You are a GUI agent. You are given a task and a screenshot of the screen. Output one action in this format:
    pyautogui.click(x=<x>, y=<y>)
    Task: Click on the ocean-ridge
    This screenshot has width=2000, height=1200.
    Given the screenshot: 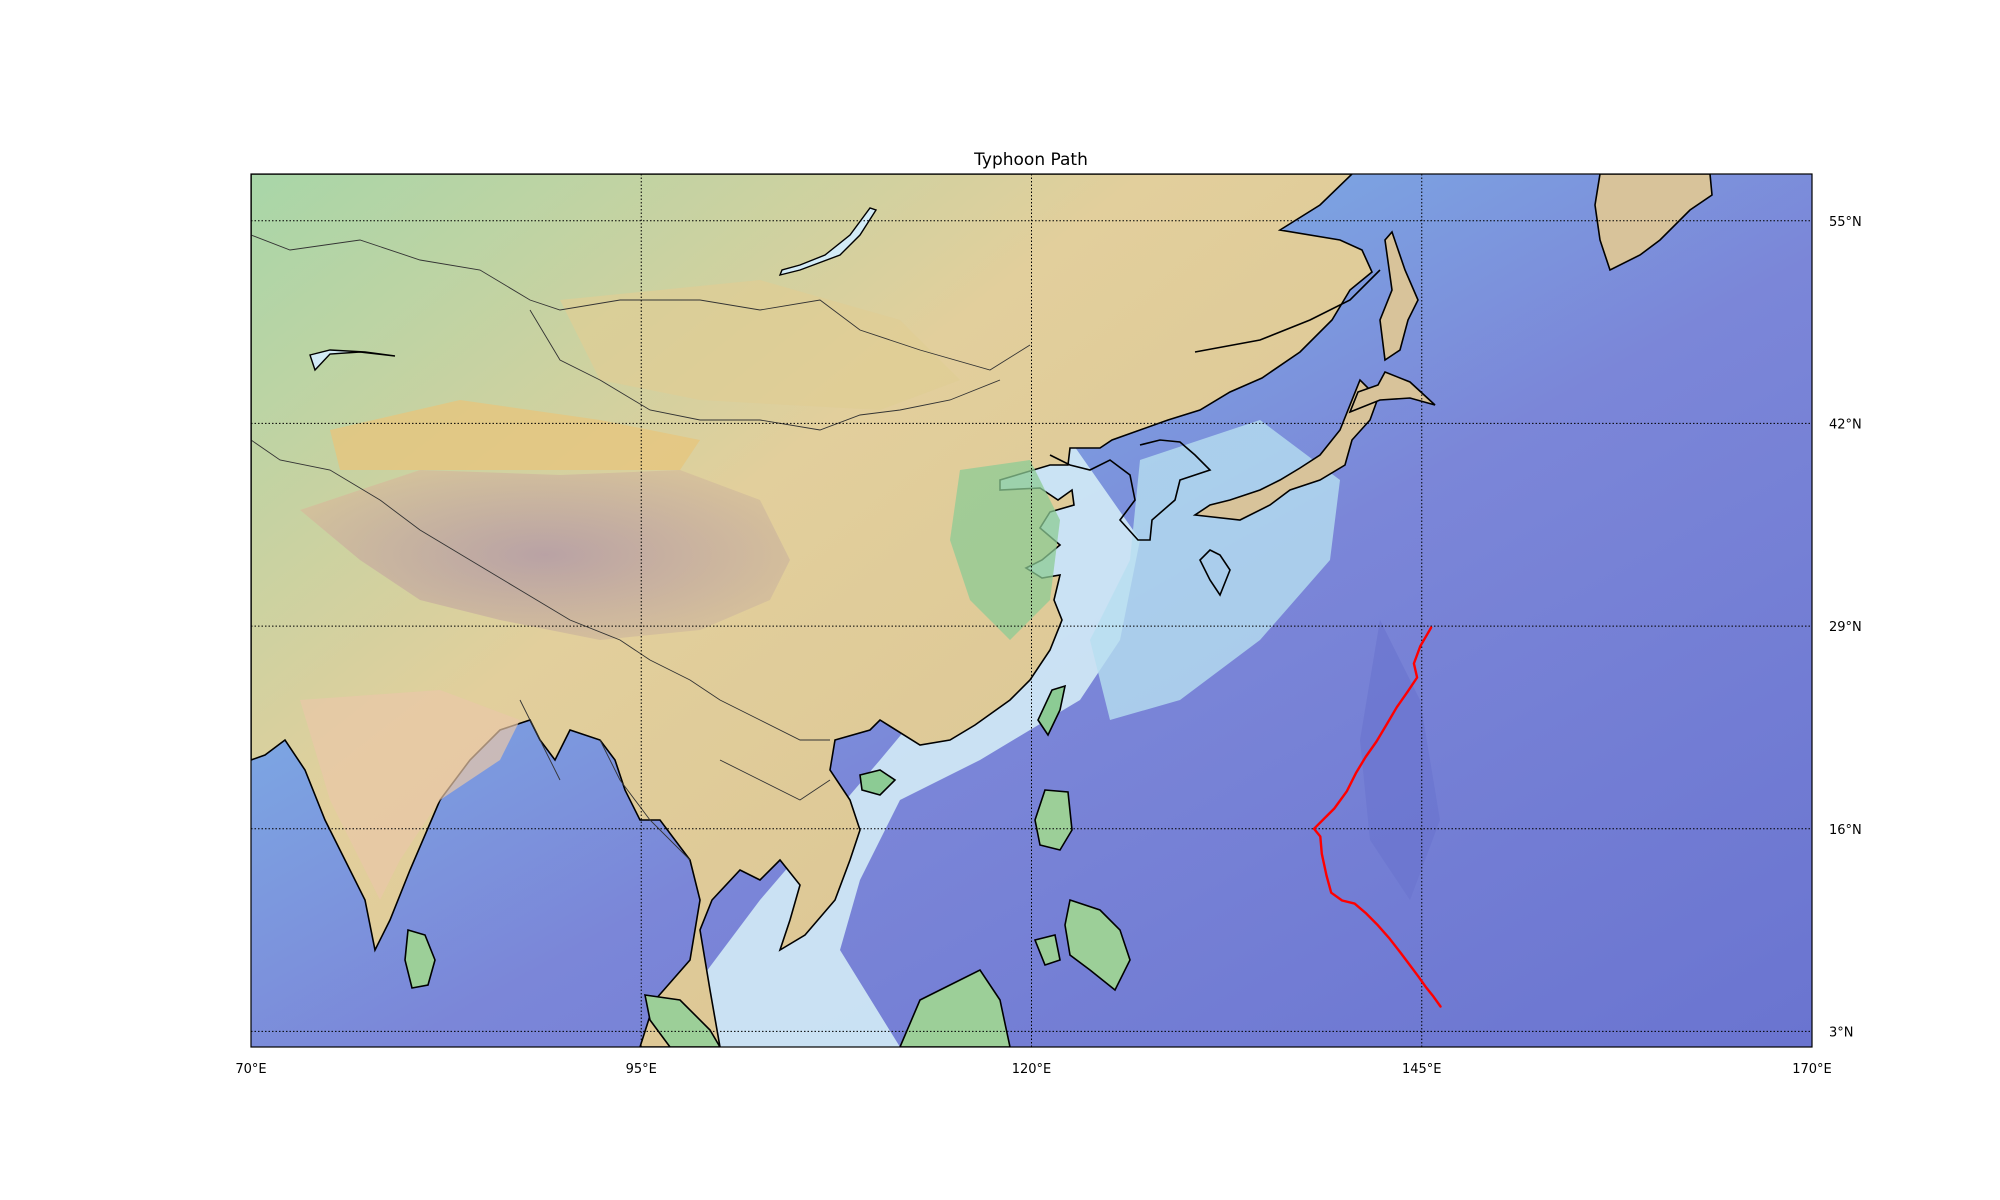 What is the action you would take?
    pyautogui.click(x=1400, y=760)
    